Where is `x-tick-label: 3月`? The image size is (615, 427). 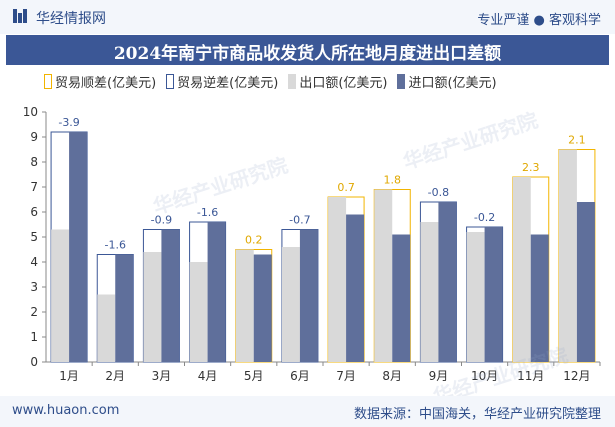 x-tick-label: 3月 is located at coordinates (162, 376).